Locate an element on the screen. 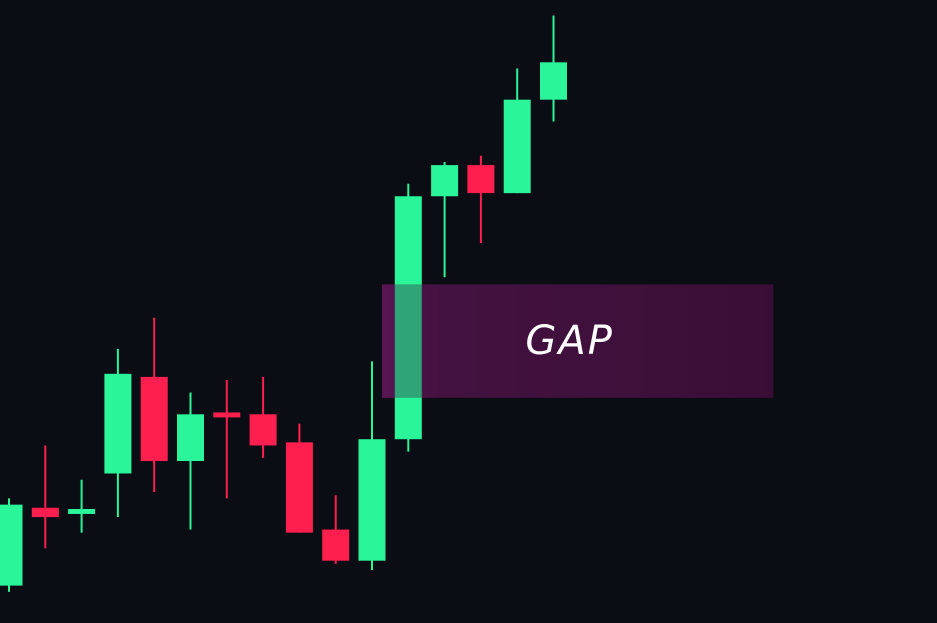 Image resolution: width=937 pixels, height=623 pixels. gap-zone-overlay: GAP is located at coordinates (574, 341).